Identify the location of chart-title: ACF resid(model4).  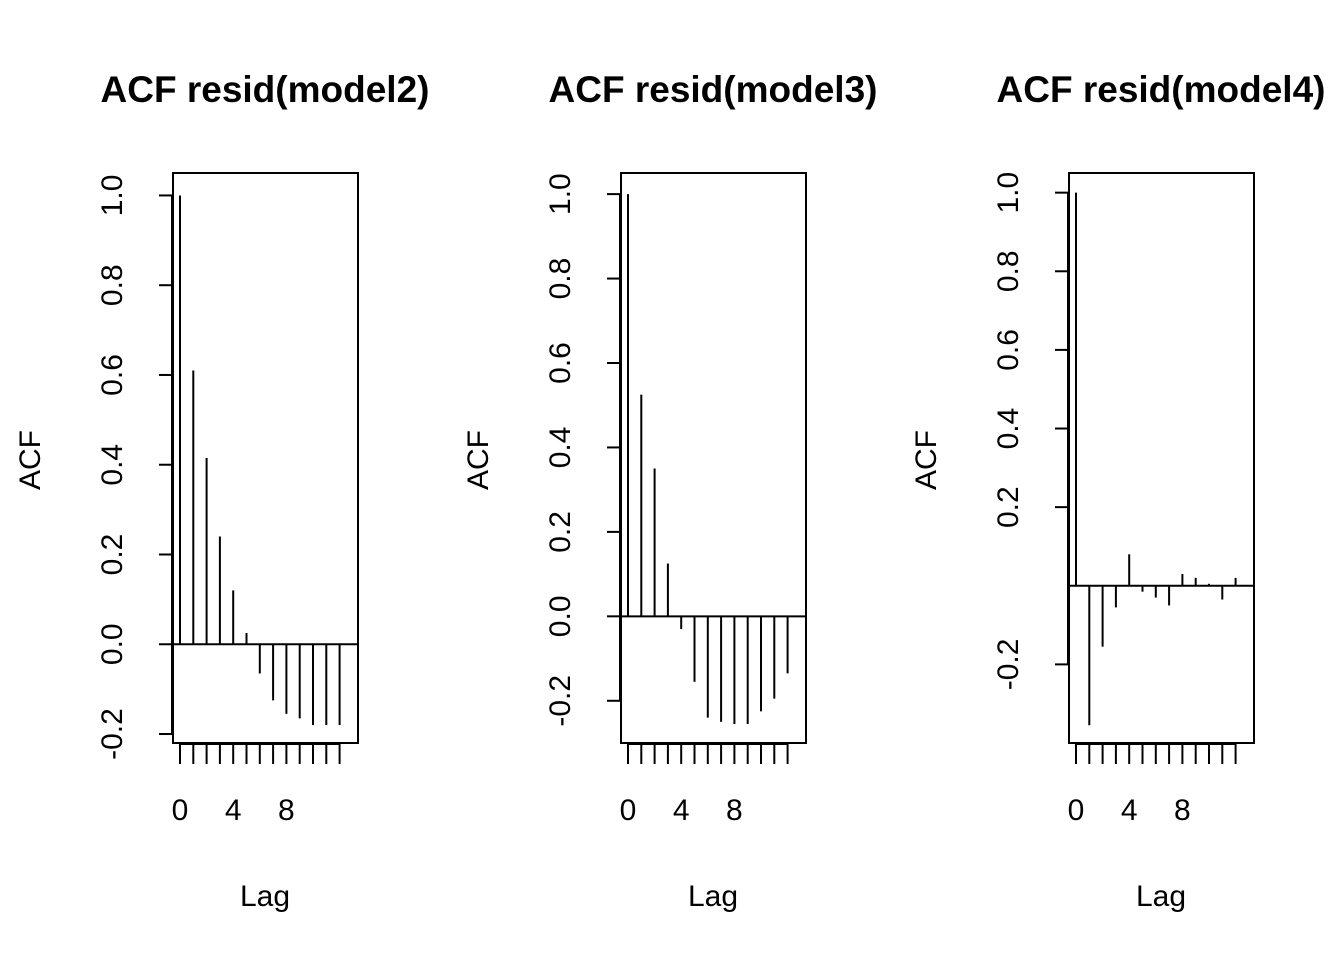
(1161, 89).